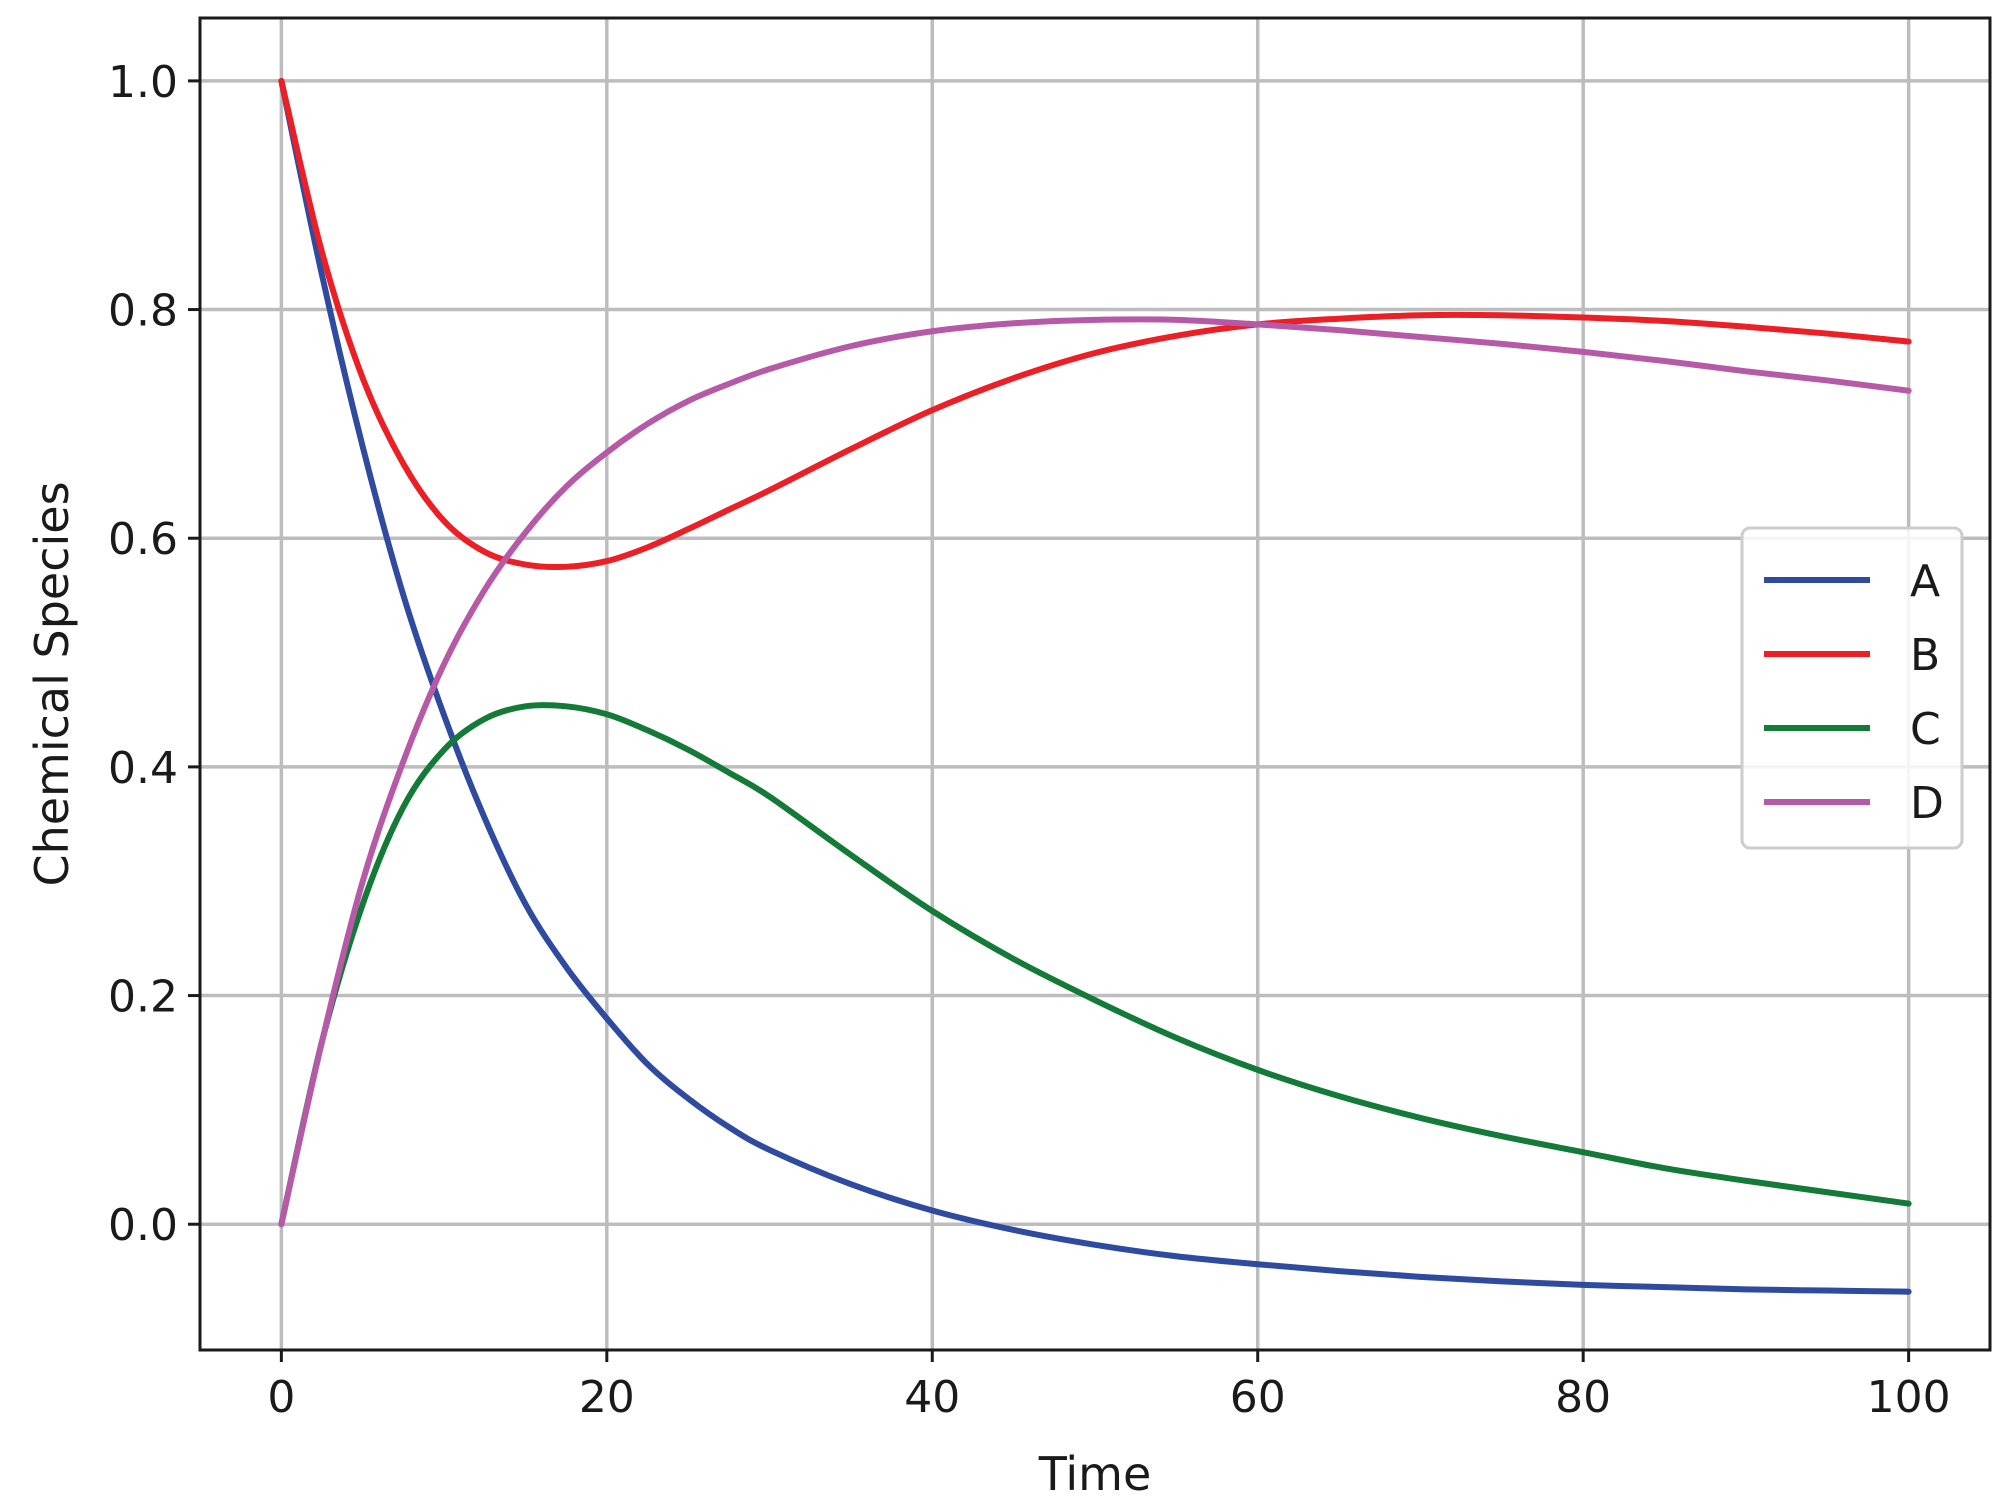 The height and width of the screenshot is (1506, 2006). Describe the element at coordinates (1258, 1397) in the screenshot. I see `x-tick-label: 60` at that location.